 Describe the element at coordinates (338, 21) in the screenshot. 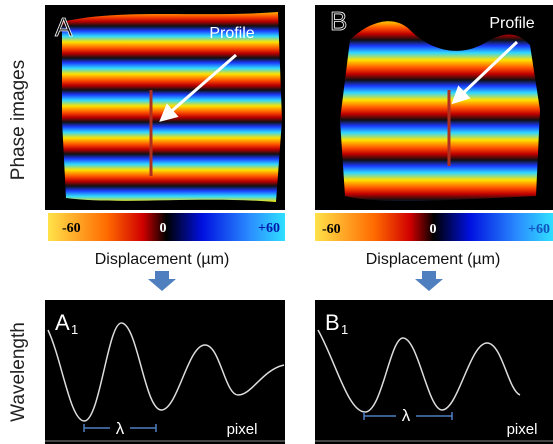

I see `panel-label: B` at that location.